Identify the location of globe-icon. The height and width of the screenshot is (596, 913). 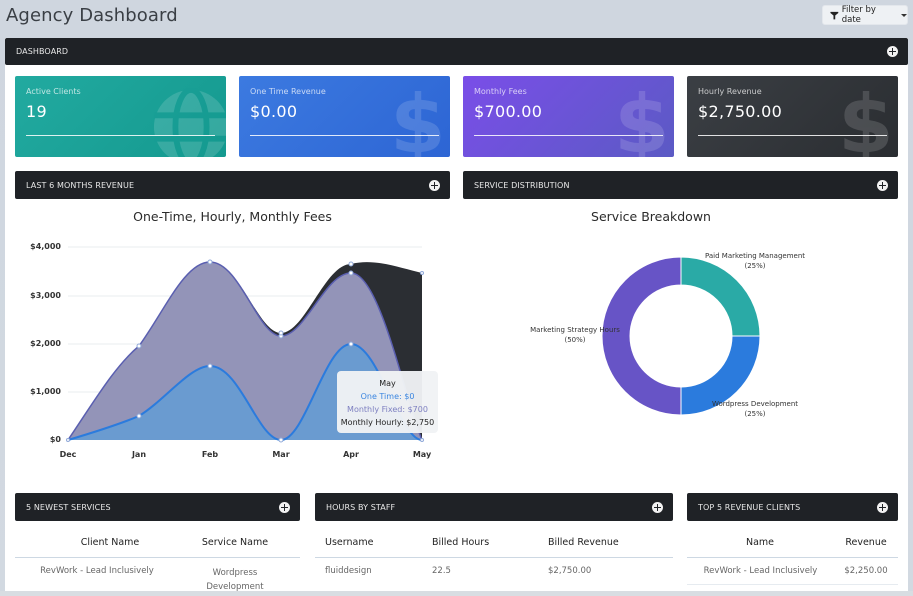
(189, 122).